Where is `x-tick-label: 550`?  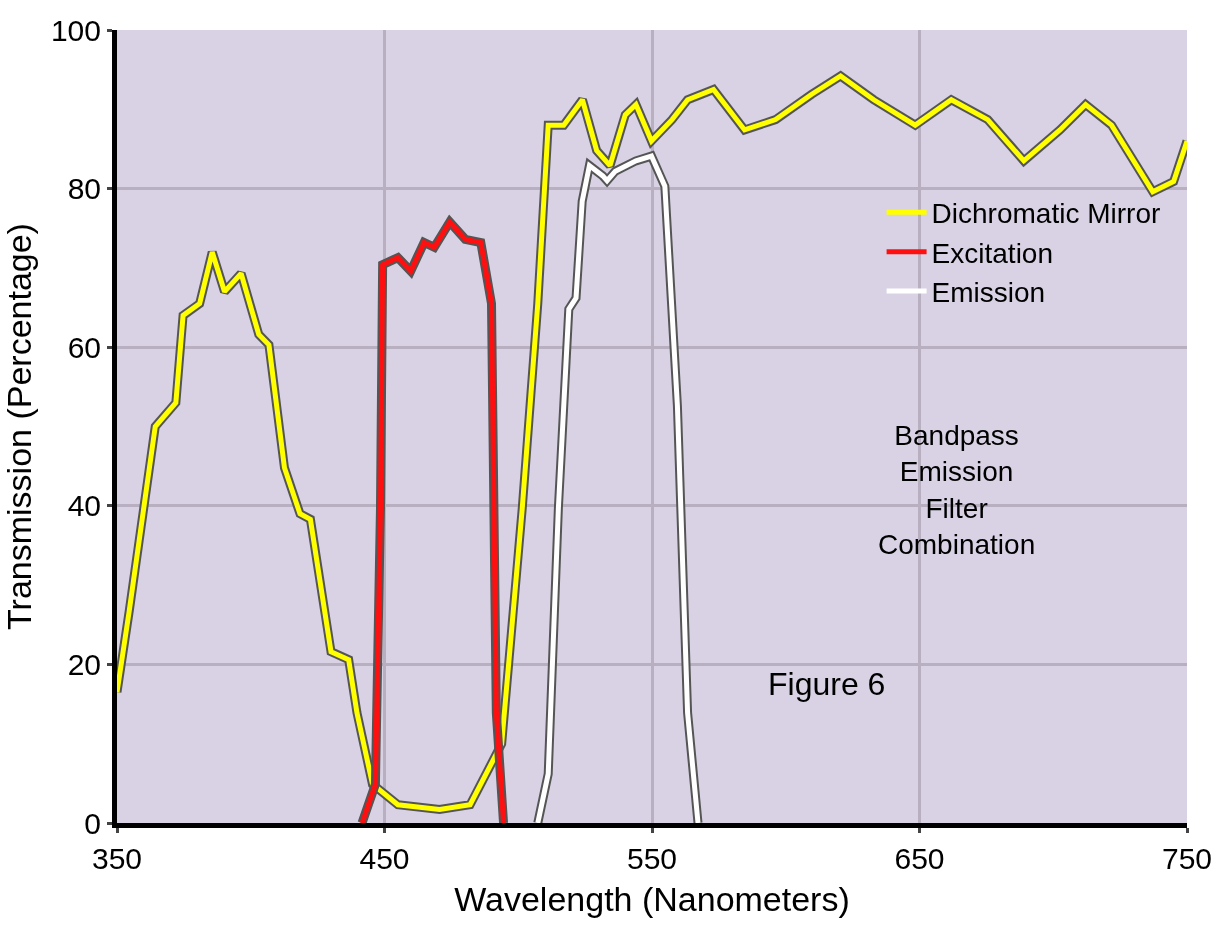
x-tick-label: 550 is located at coordinates (652, 858).